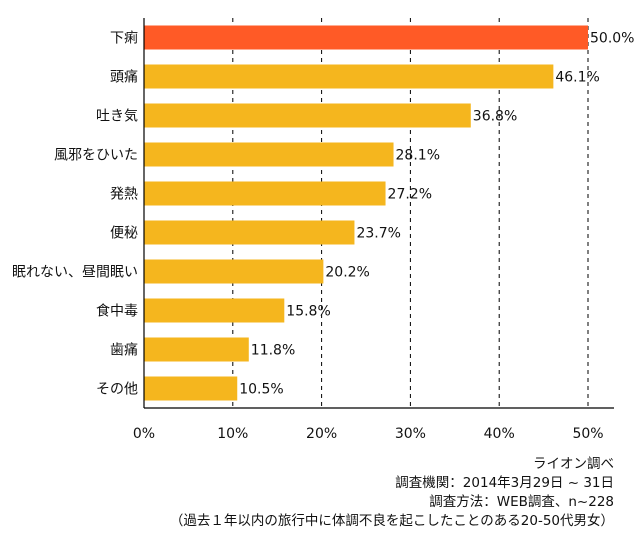  What do you see at coordinates (124, 350) in the screenshot?
I see `category-label: 歯痛` at bounding box center [124, 350].